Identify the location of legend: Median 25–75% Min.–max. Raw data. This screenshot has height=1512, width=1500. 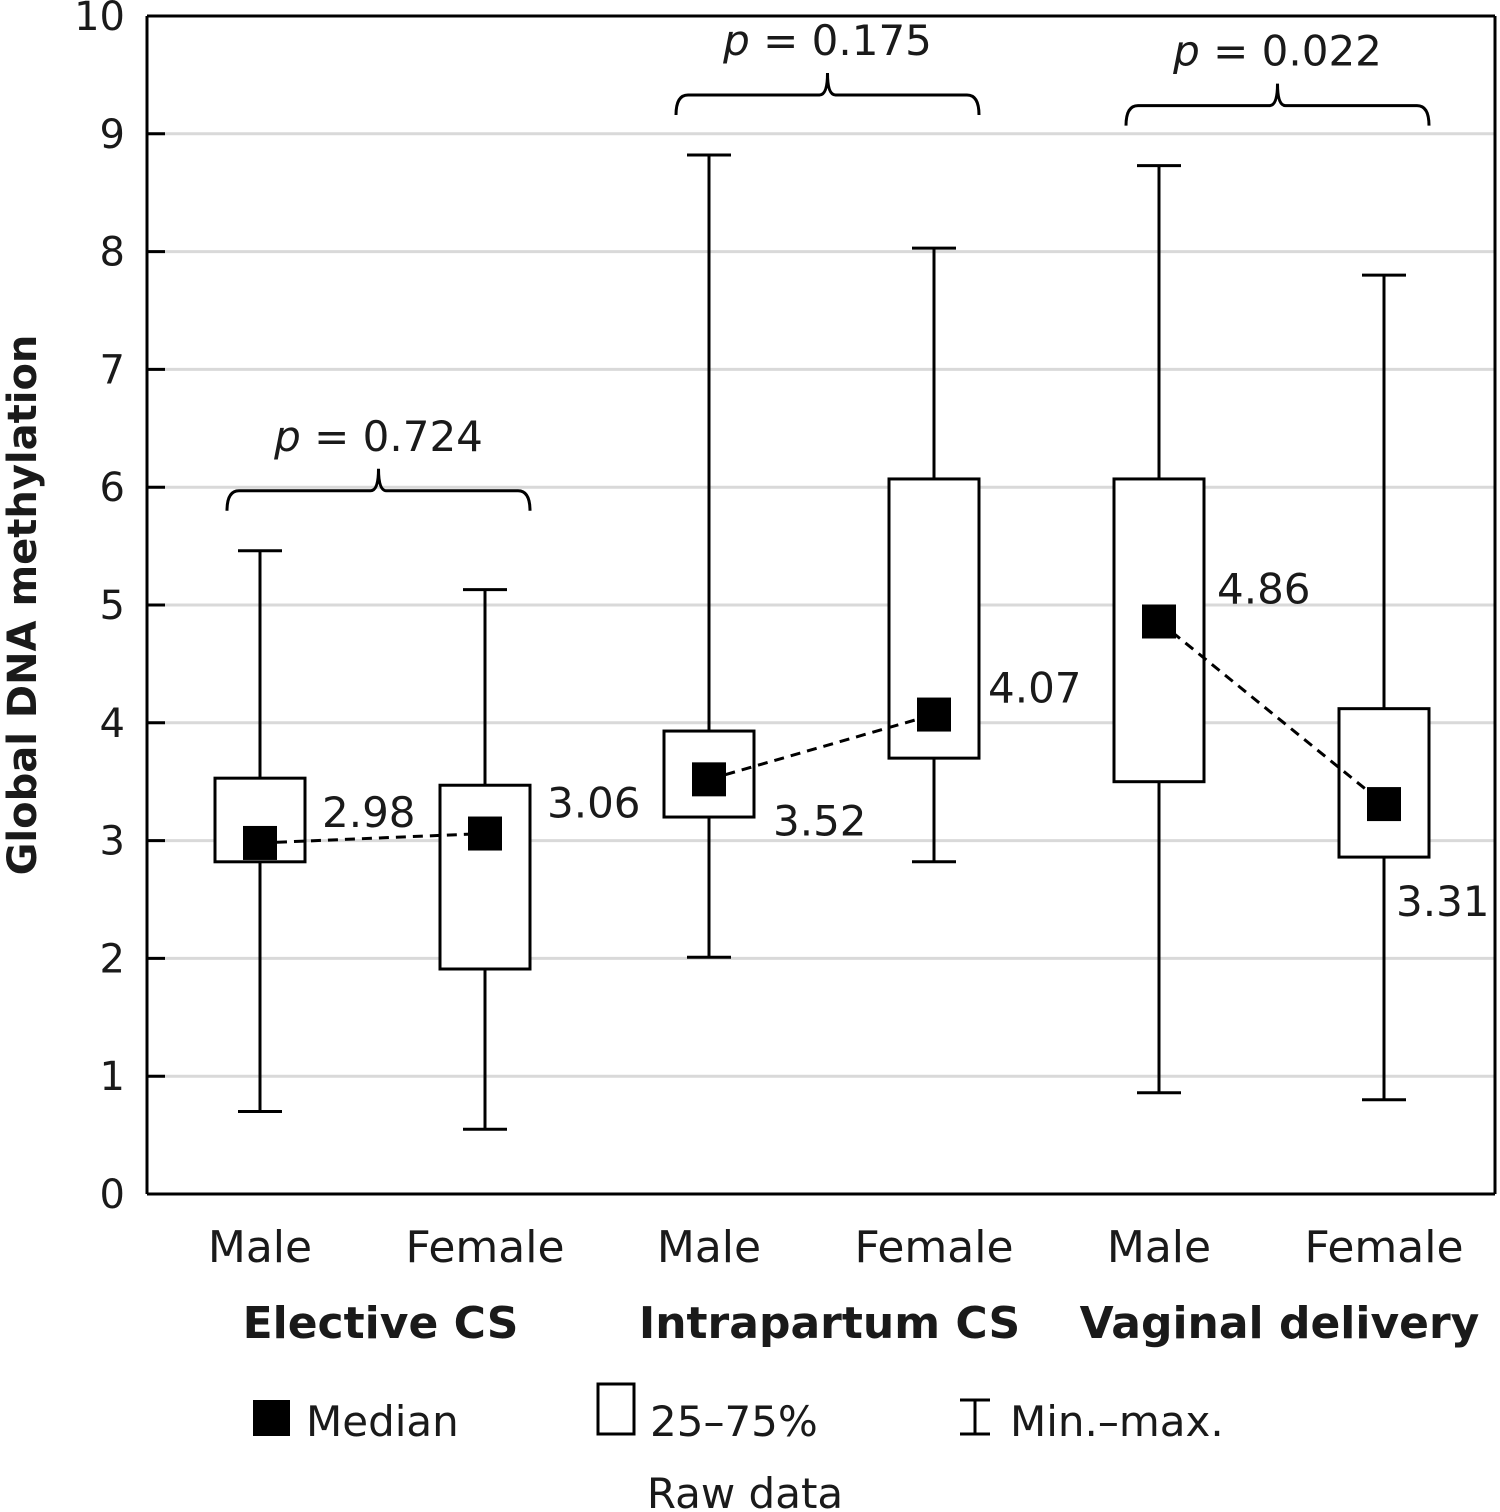
(738, 1447).